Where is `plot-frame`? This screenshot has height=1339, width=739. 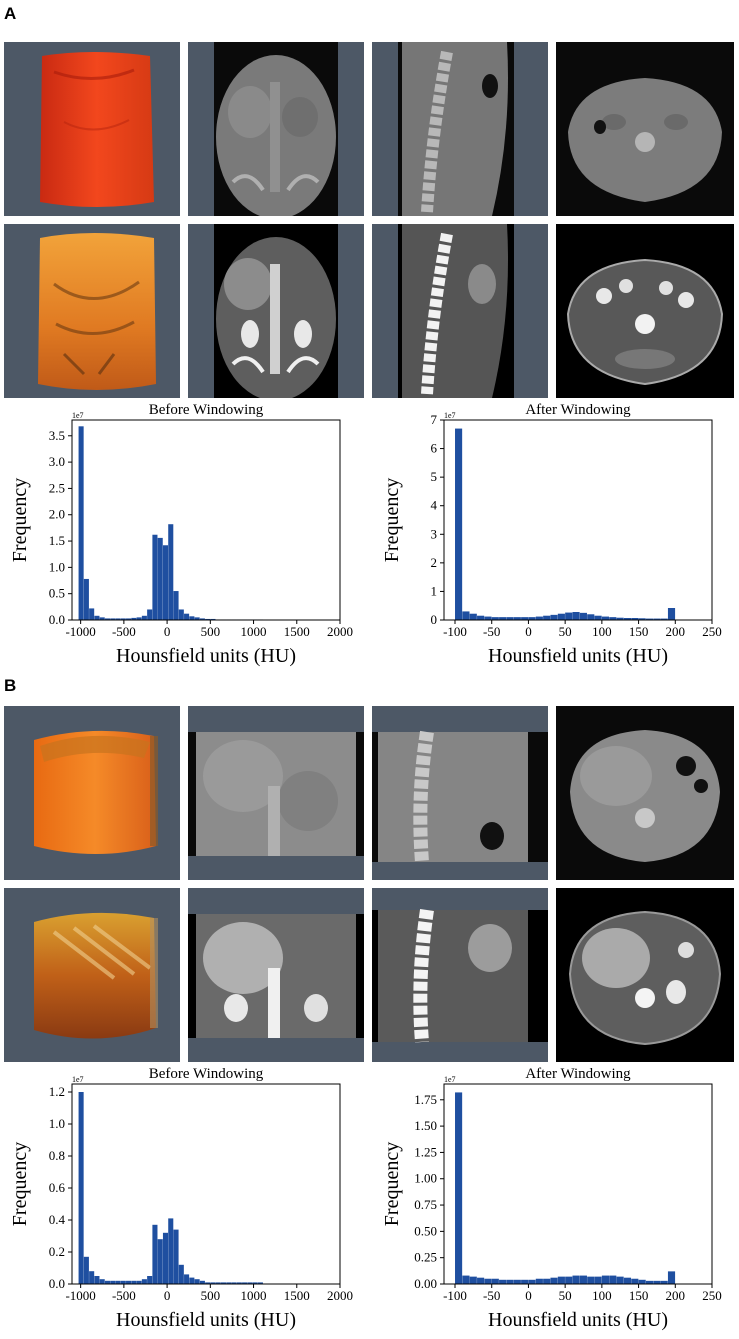
plot-frame is located at coordinates (578, 520).